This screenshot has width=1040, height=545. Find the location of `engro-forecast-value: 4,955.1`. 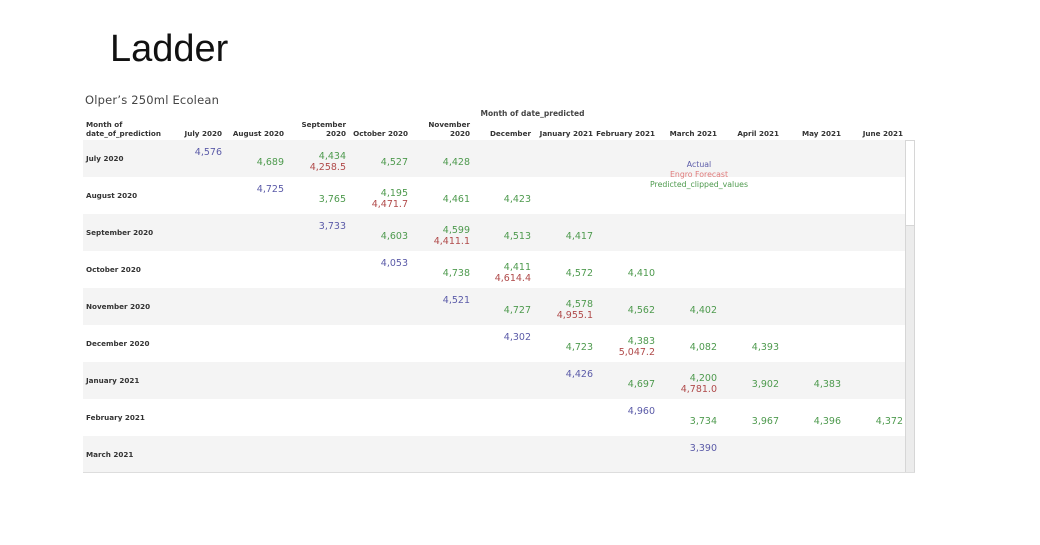

engro-forecast-value: 4,955.1 is located at coordinates (574, 315).